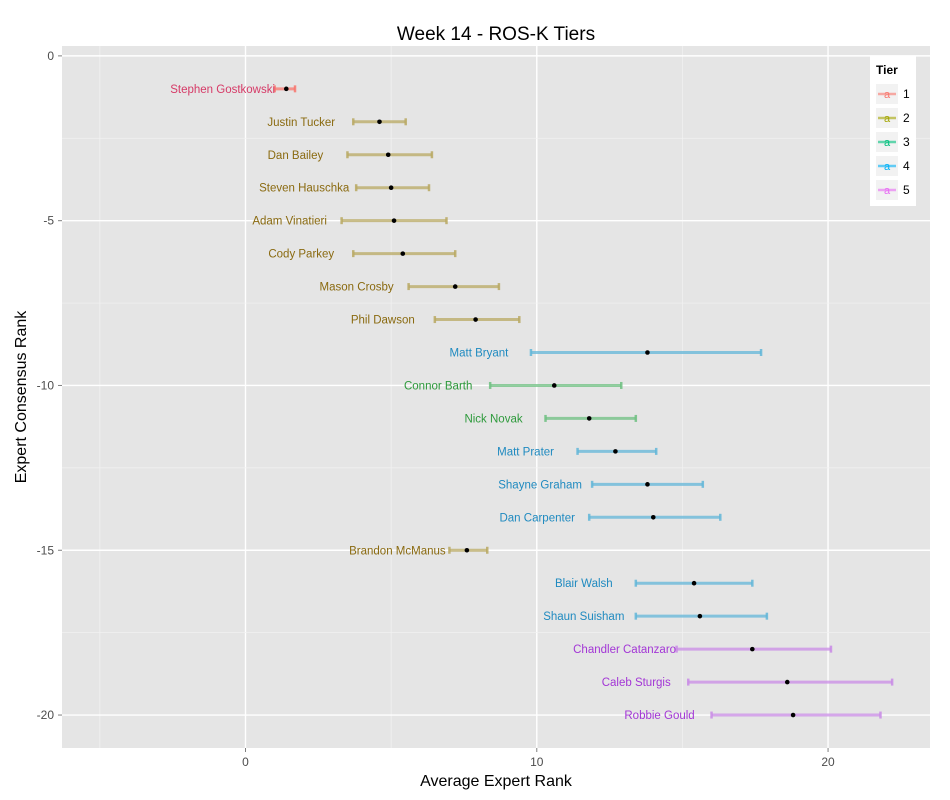 Image resolution: width=950 pixels, height=800 pixels. What do you see at coordinates (397, 551) in the screenshot?
I see `player-label: Brandon McManus` at bounding box center [397, 551].